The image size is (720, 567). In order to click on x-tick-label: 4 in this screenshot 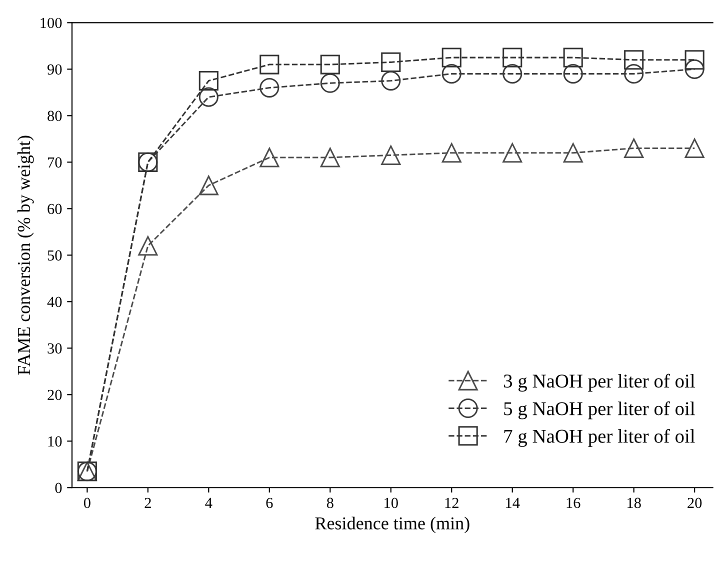, I will do `click(208, 503)`.